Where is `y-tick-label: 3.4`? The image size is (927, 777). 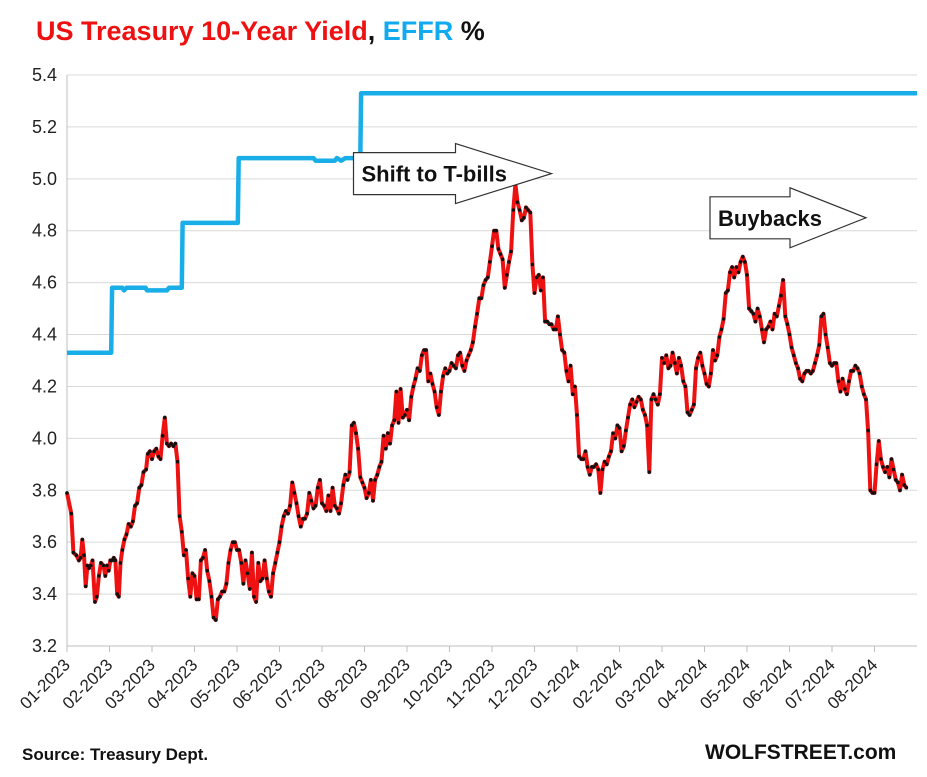 y-tick-label: 3.4 is located at coordinates (44, 594).